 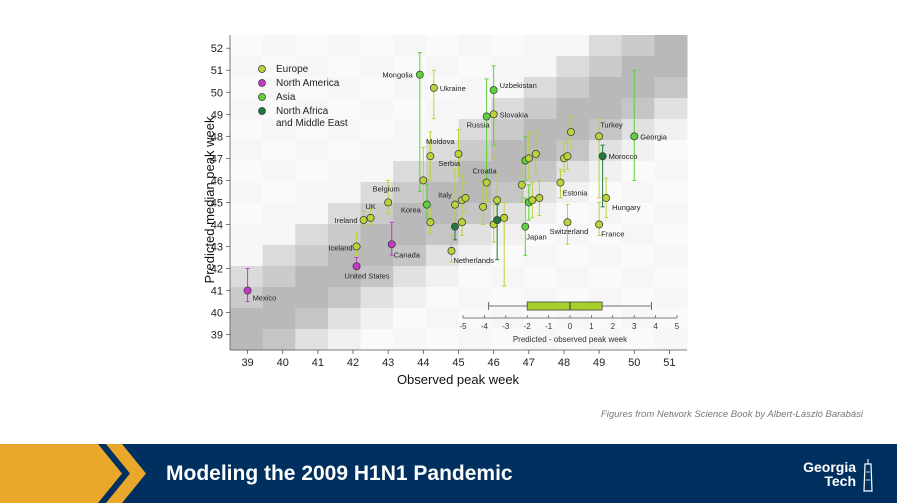 I want to click on y-axis-title: Predicted median peak week, so click(x=209, y=199).